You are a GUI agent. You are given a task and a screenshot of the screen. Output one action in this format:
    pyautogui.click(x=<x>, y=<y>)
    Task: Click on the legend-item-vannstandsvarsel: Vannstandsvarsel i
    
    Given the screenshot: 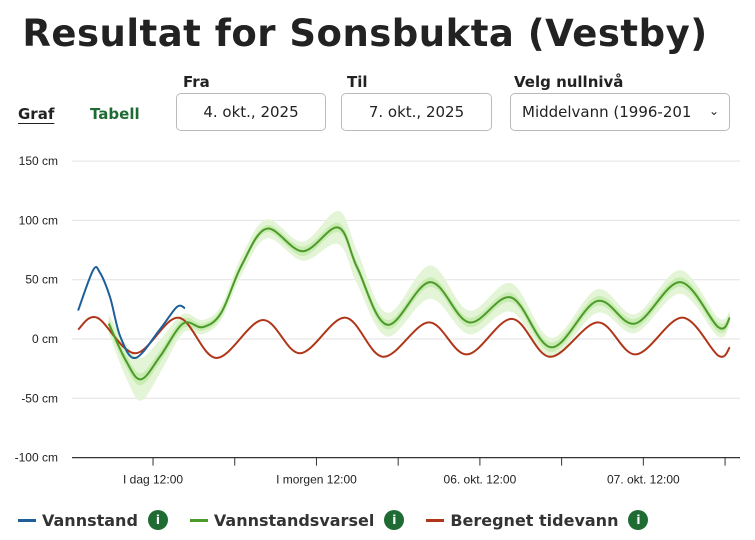 What is the action you would take?
    pyautogui.click(x=297, y=520)
    